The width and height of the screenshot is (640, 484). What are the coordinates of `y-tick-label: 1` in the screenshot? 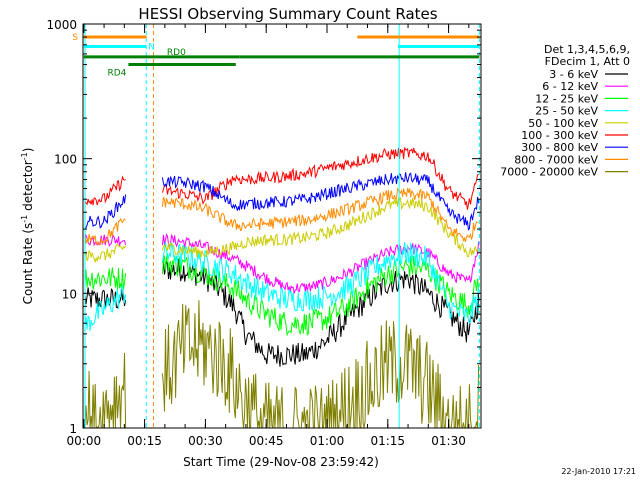 It's located at (73, 429).